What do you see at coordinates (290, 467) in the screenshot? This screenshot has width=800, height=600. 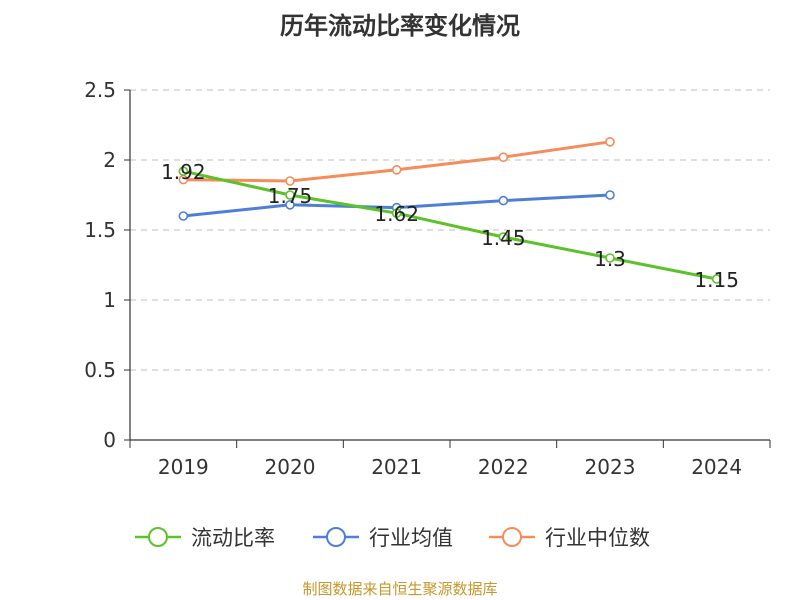 I see `x-tick-label: 2020` at bounding box center [290, 467].